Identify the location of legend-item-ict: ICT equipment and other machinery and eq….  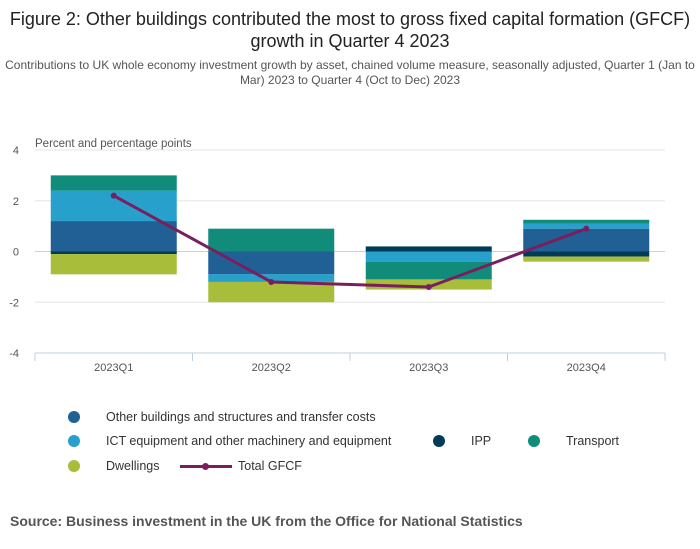
(229, 441).